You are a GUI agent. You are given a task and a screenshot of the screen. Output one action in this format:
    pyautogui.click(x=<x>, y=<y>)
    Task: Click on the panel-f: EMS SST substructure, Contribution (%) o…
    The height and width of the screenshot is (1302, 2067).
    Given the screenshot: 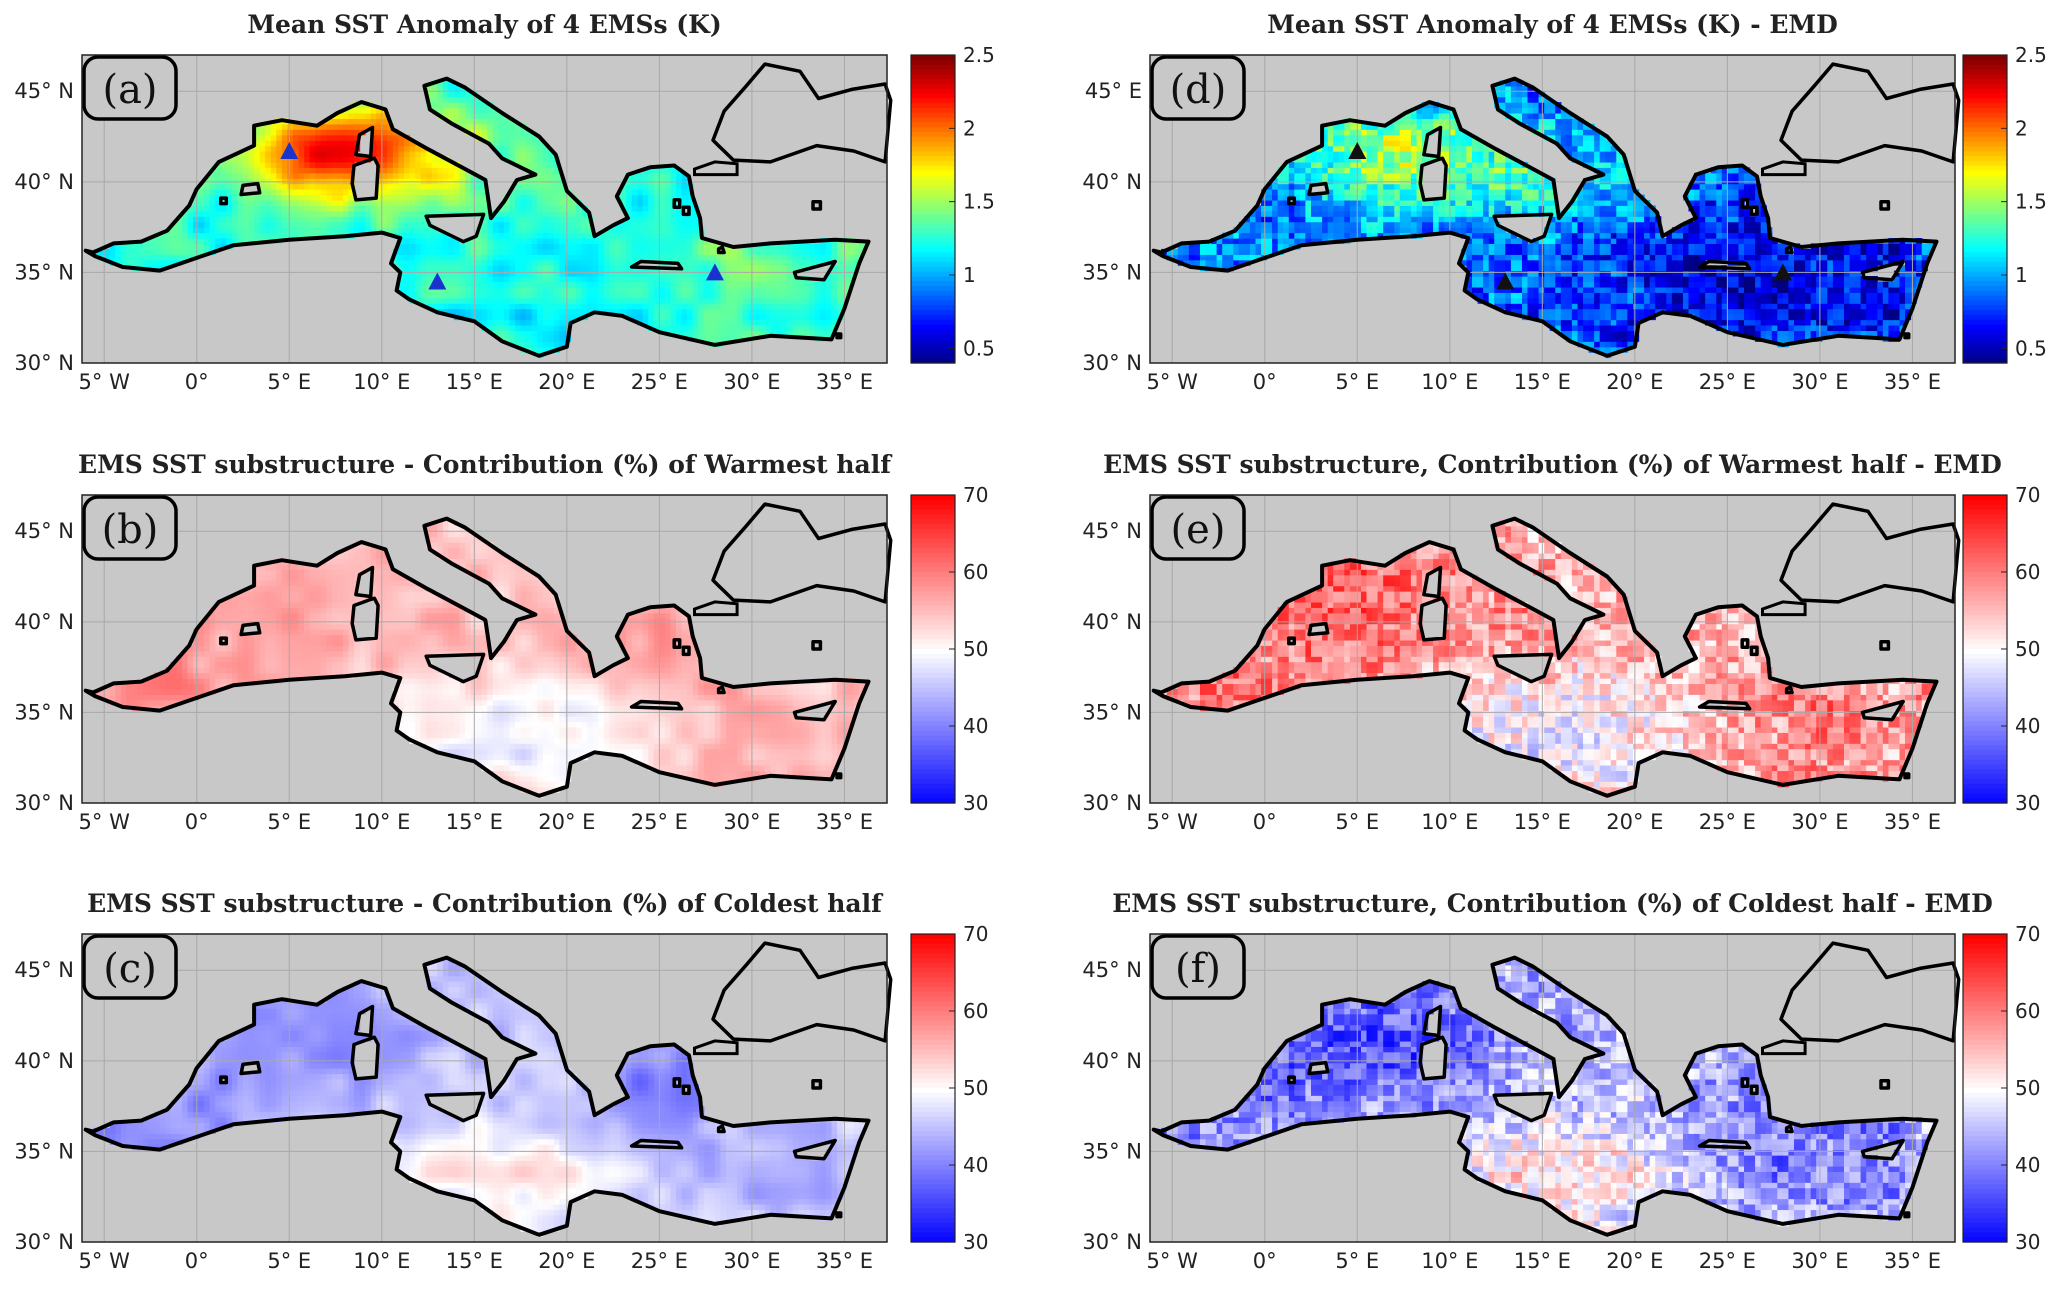 What is the action you would take?
    pyautogui.click(x=1561, y=1081)
    